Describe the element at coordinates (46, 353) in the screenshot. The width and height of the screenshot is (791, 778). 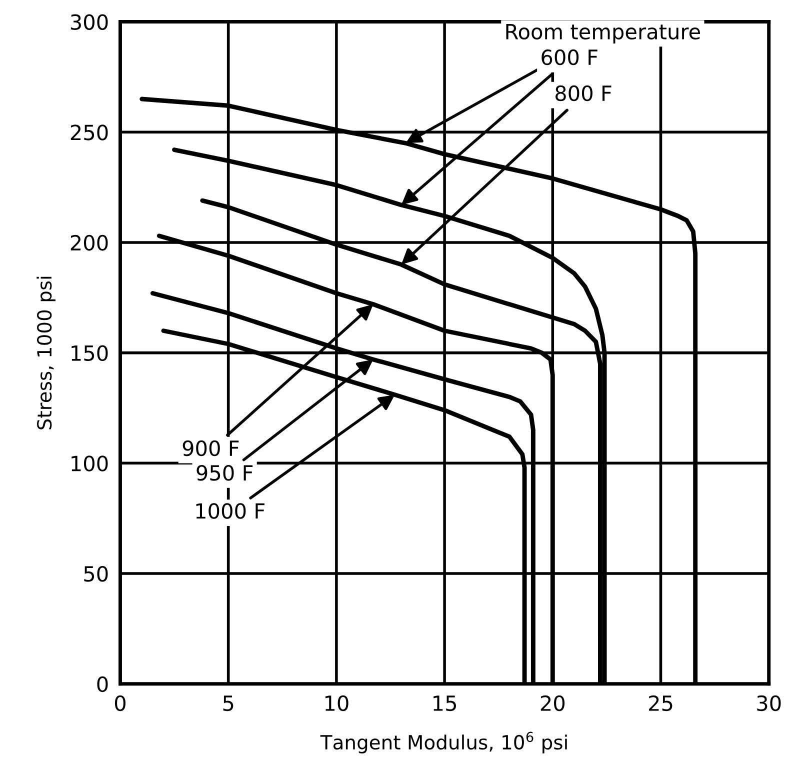
I see `y-axis-title: Stress, 1000 psi` at that location.